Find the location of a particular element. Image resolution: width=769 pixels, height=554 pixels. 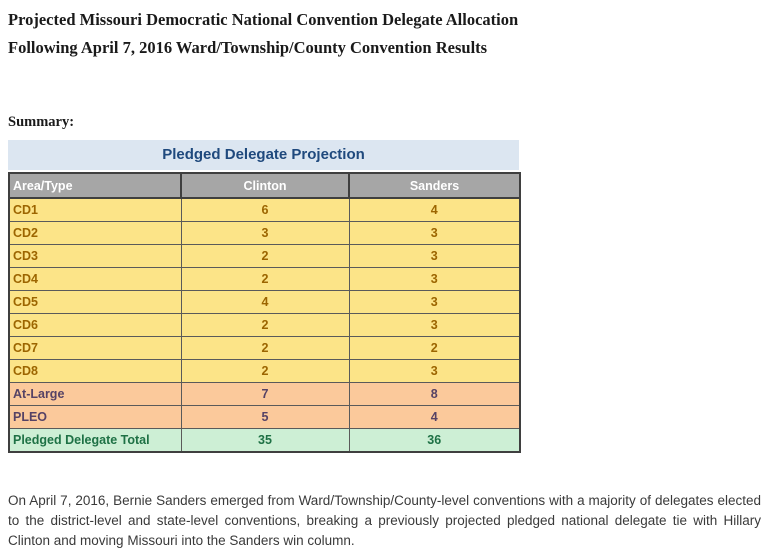

sanders-cell: 8 is located at coordinates (434, 394).